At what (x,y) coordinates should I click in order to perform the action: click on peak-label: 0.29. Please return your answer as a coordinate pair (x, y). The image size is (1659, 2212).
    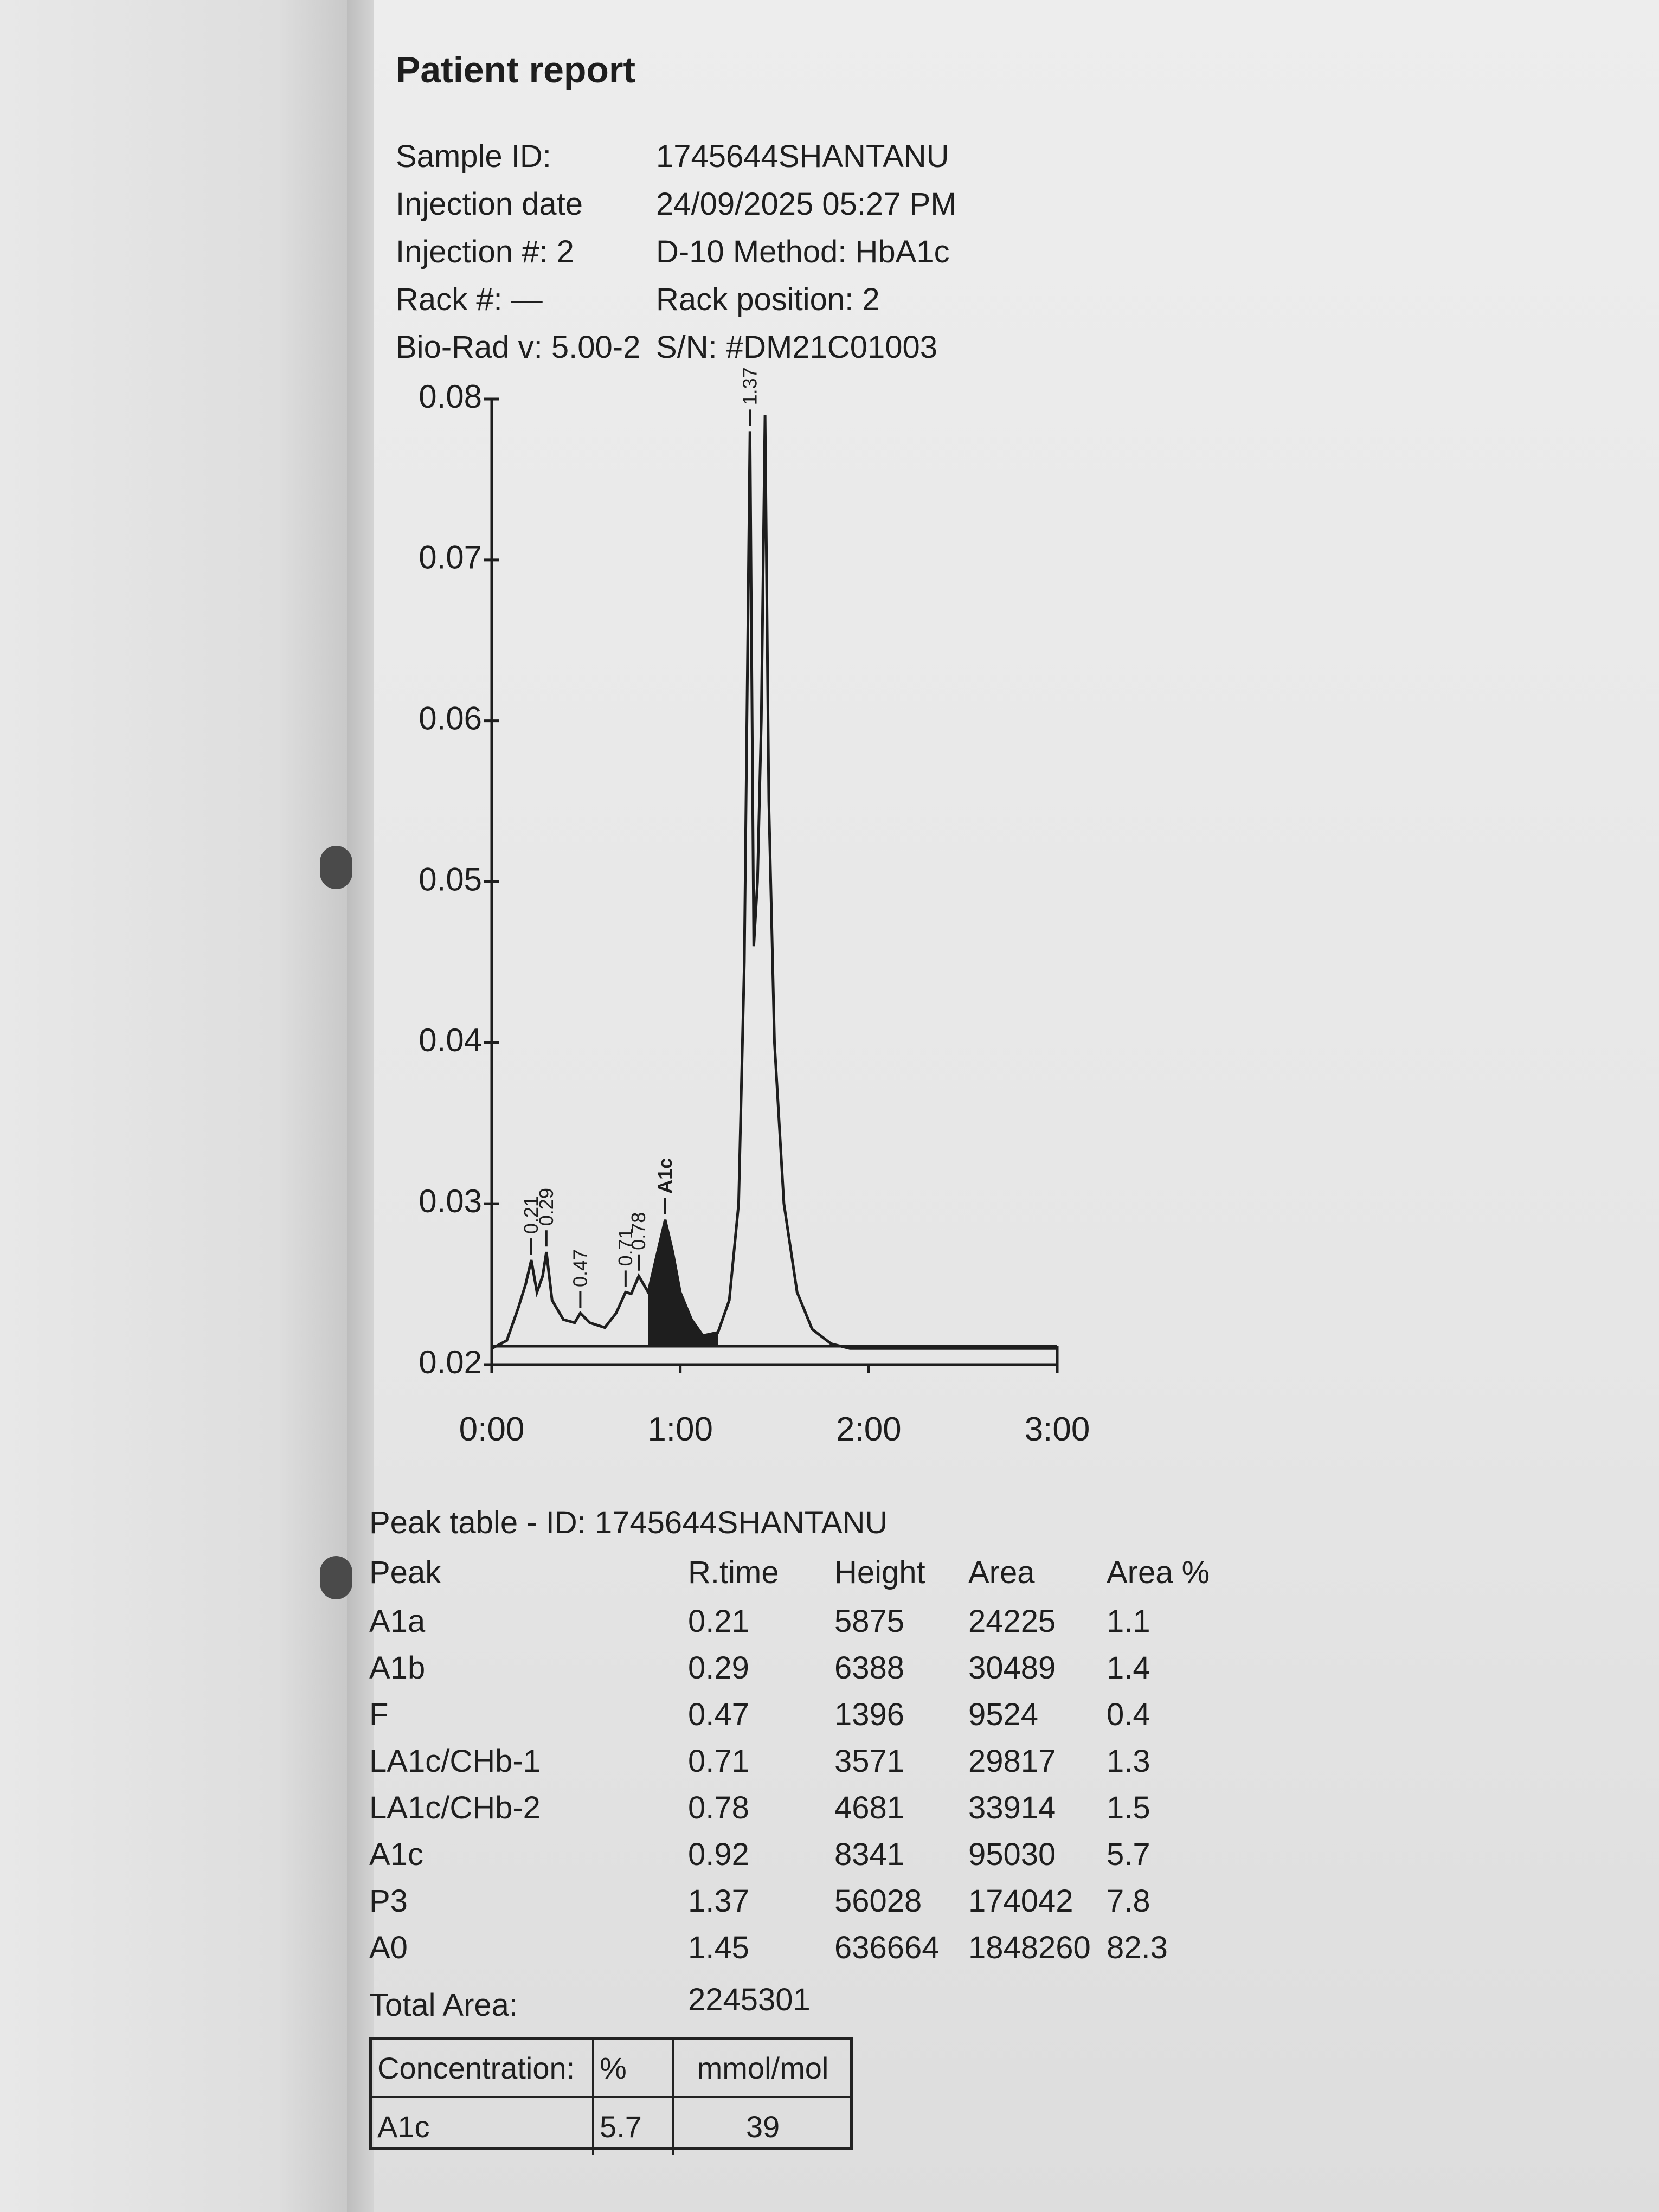
    Looking at the image, I should click on (546, 1207).